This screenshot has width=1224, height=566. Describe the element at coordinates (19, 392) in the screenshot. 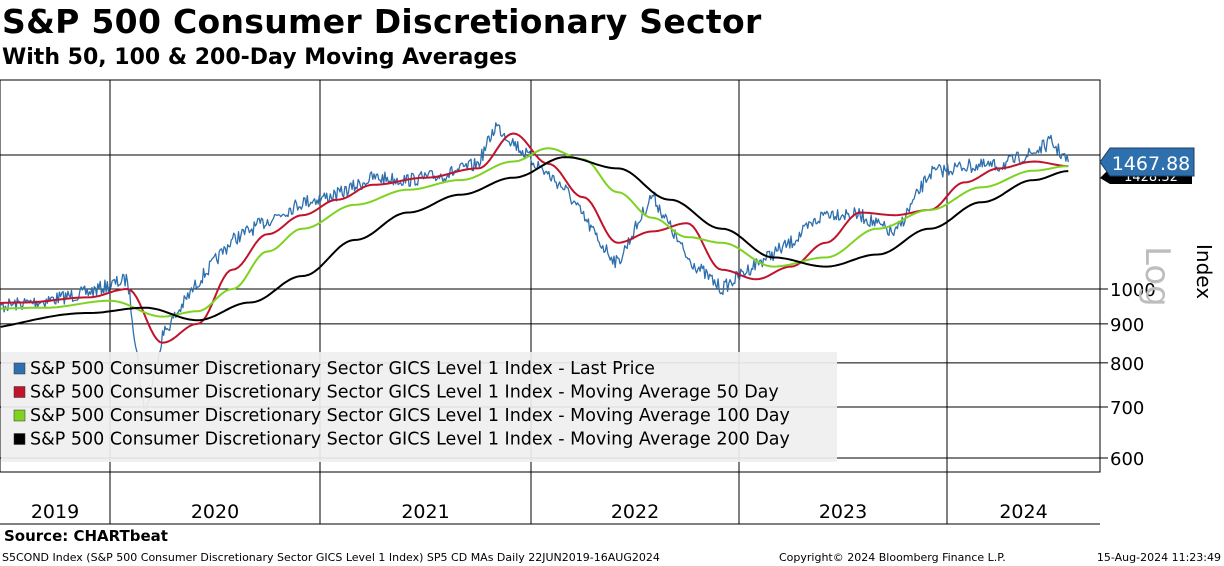

I see `legend-swatch-ma50` at that location.